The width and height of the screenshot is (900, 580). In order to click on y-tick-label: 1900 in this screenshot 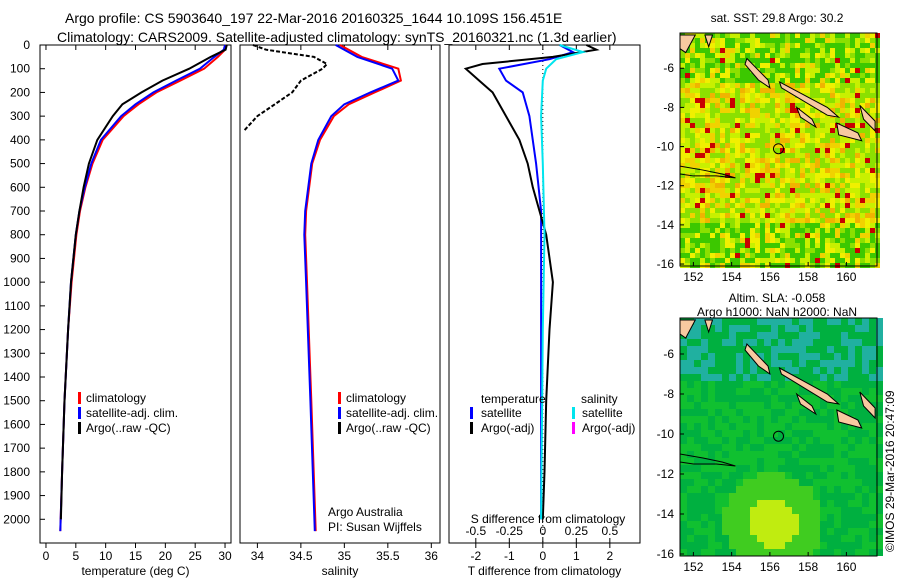, I will do `click(16, 496)`.